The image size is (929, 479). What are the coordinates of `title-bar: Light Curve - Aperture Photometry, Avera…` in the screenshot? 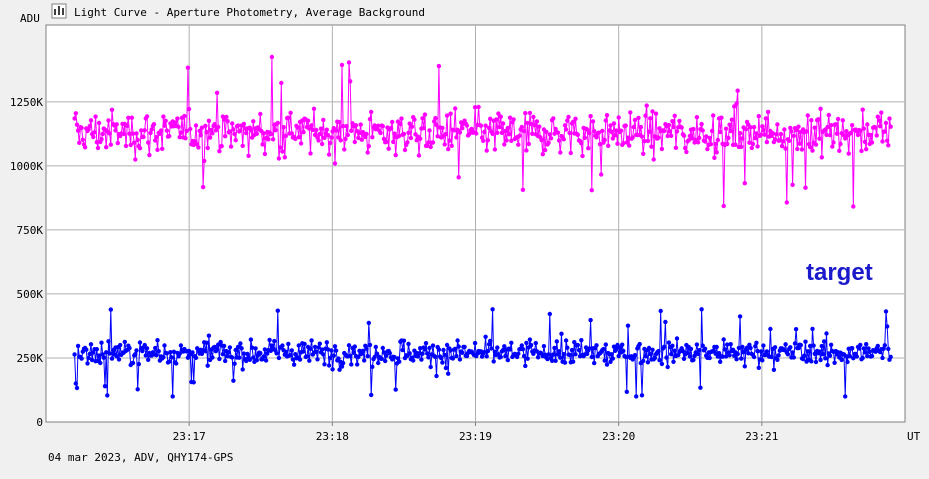 It's located at (238, 11).